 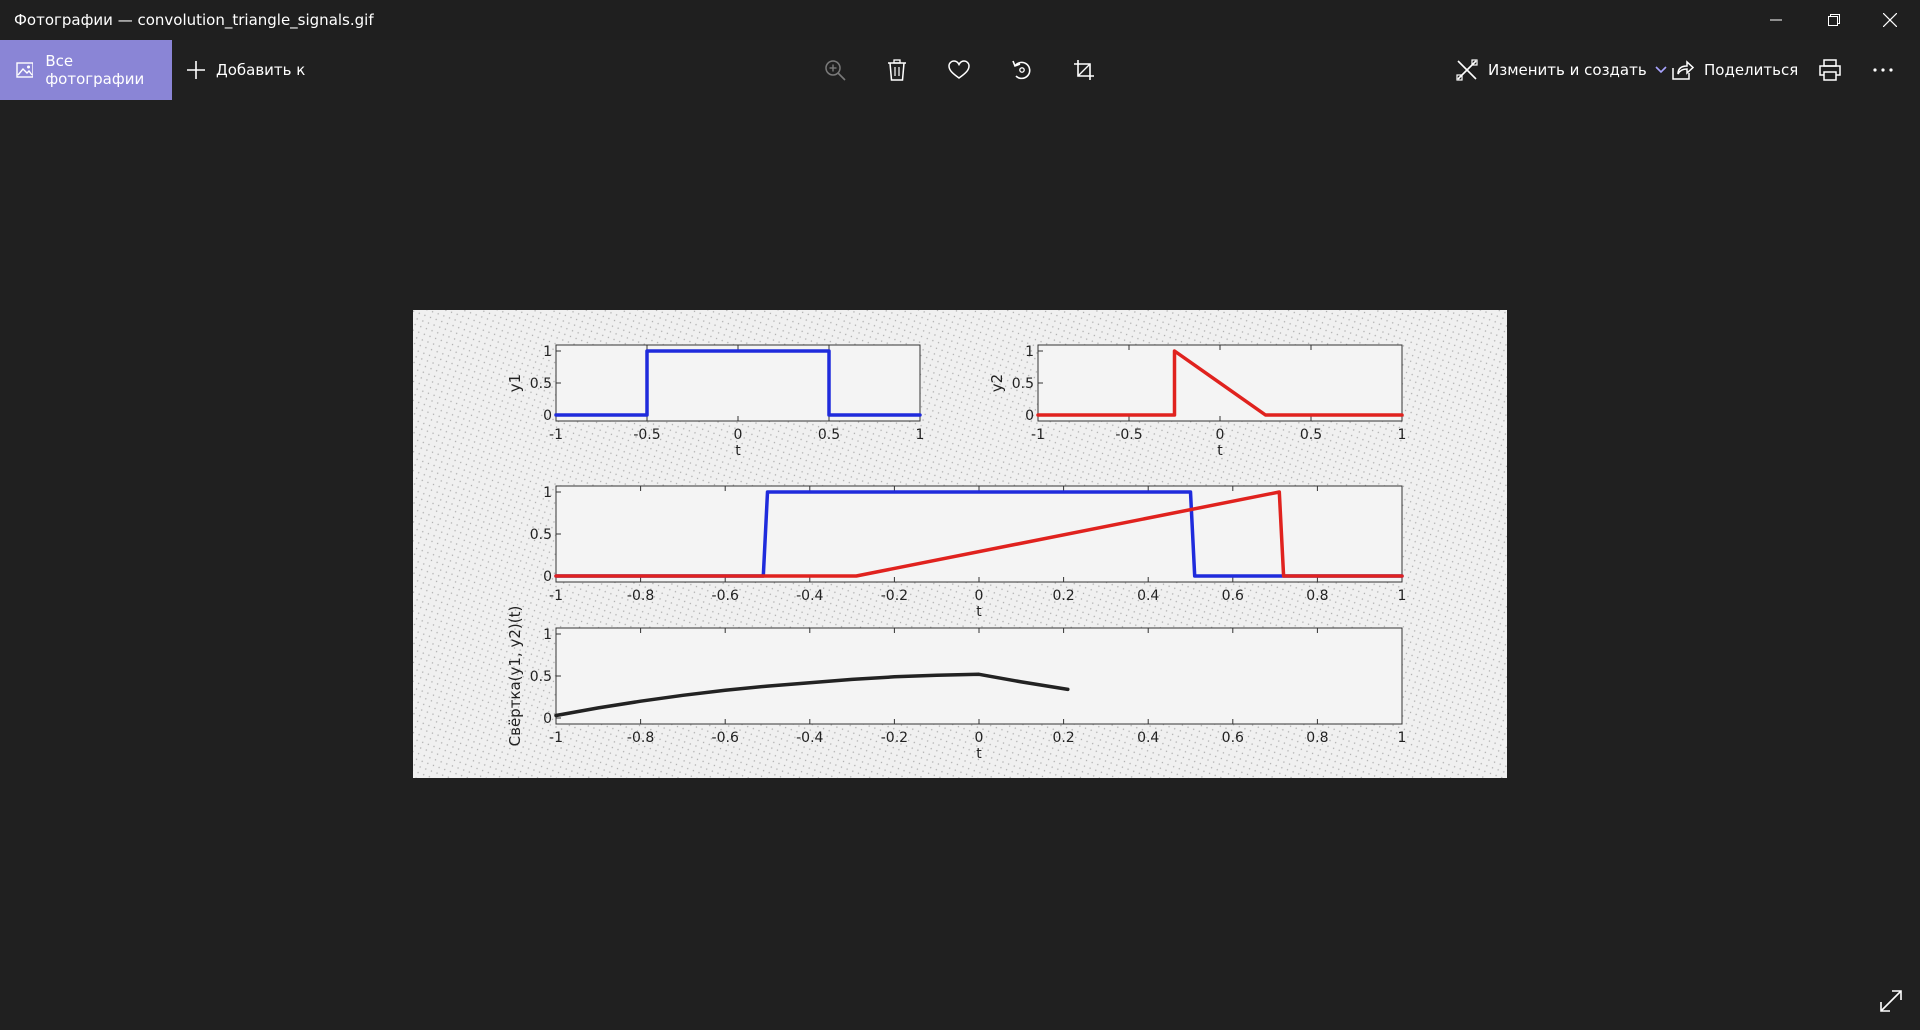 I want to click on rotate-button, so click(x=1022, y=70).